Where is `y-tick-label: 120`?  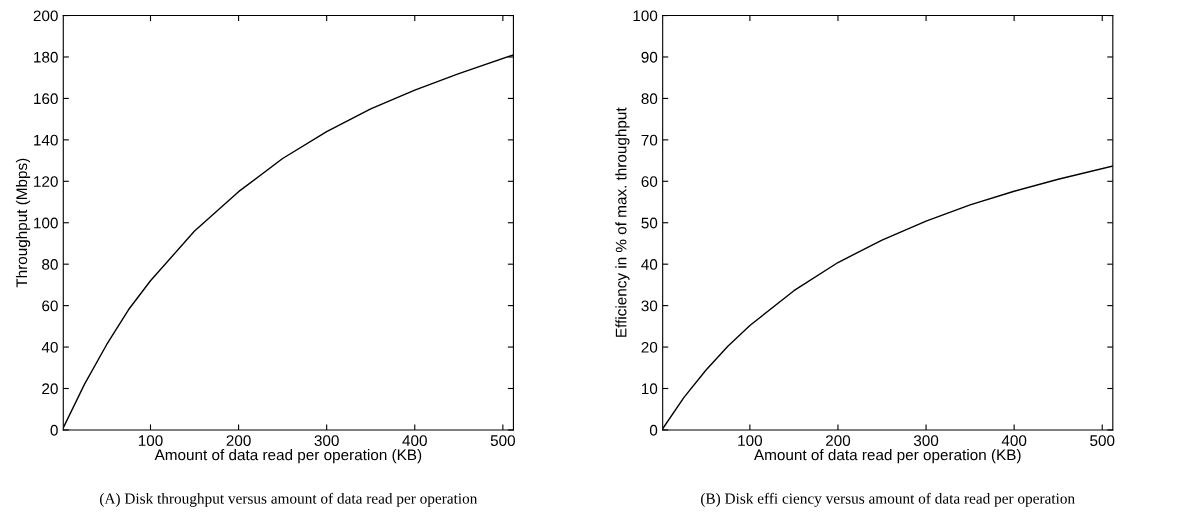
y-tick-label: 120 is located at coordinates (46, 181).